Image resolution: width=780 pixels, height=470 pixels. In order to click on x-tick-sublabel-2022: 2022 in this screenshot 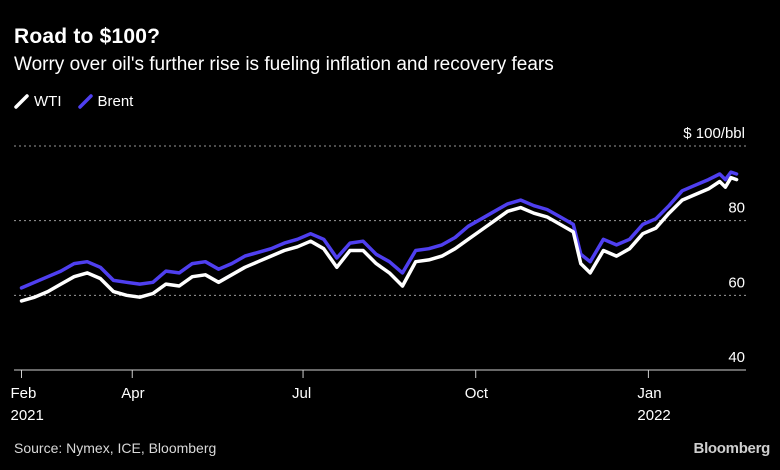, I will do `click(653, 415)`.